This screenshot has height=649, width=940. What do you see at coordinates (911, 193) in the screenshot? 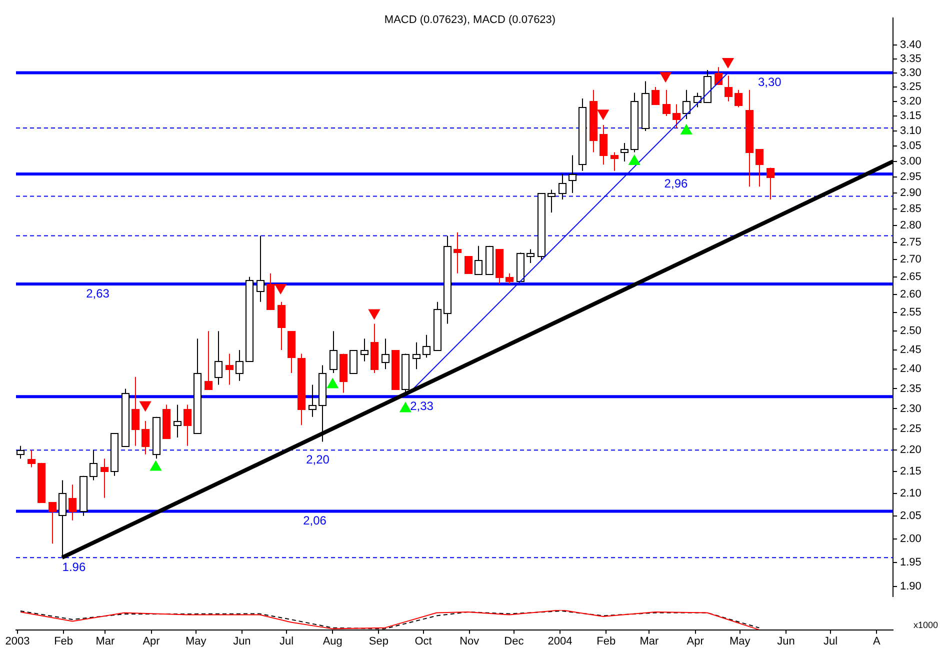
I see `y-tick-label: 2.90` at bounding box center [911, 193].